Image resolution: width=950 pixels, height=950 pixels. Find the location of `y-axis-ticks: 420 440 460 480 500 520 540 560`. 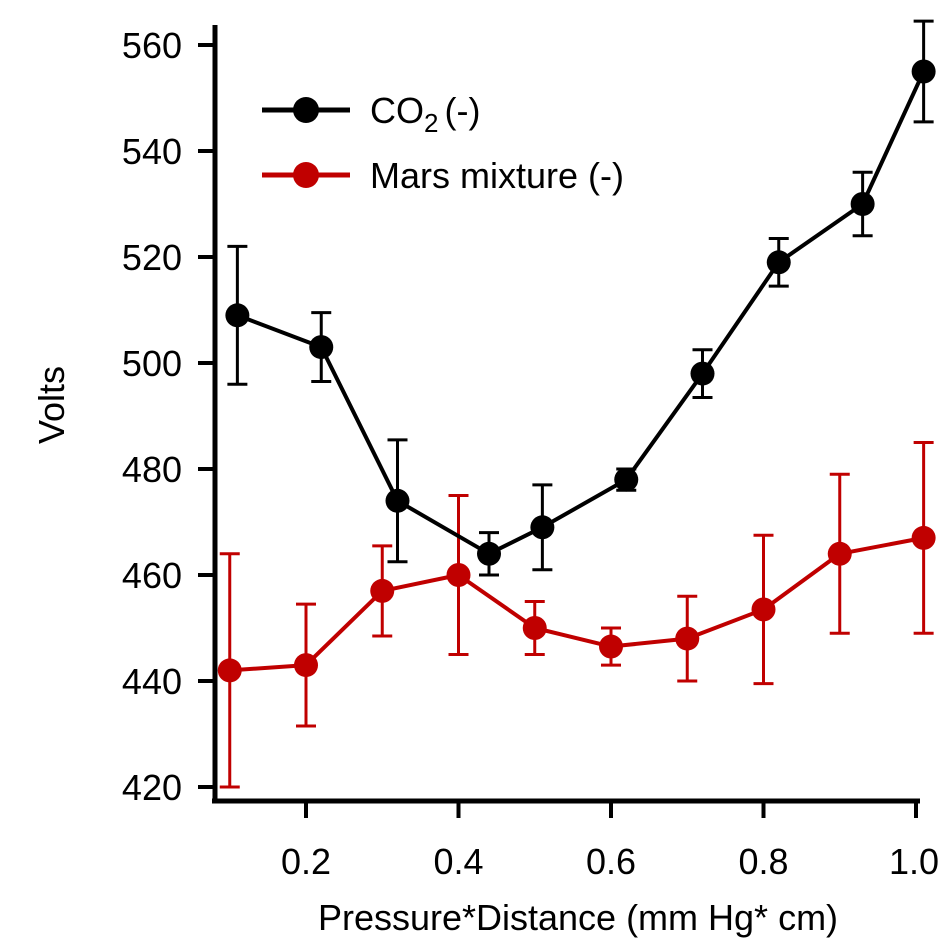

y-axis-ticks: 420 440 460 480 500 520 540 560 is located at coordinates (168, 416).